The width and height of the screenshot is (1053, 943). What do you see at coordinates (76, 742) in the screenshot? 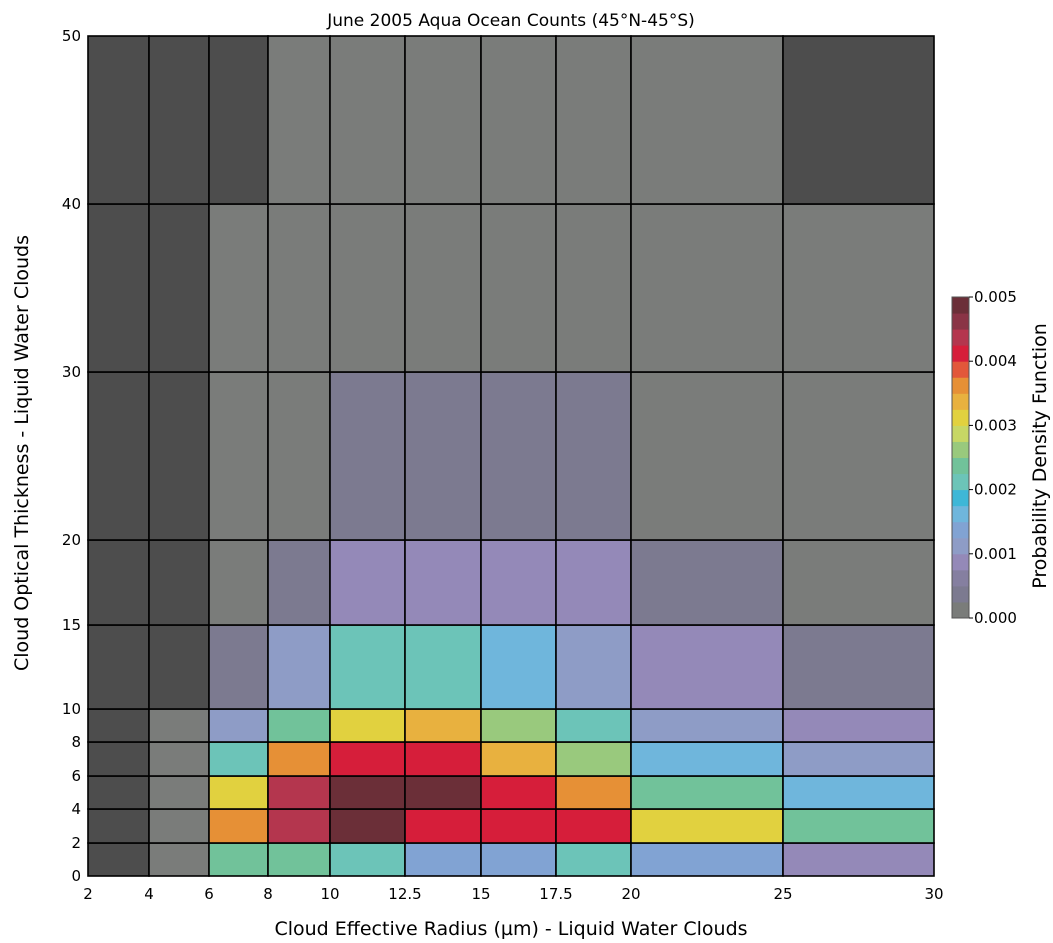
I see `y-tick-label: 8` at bounding box center [76, 742].